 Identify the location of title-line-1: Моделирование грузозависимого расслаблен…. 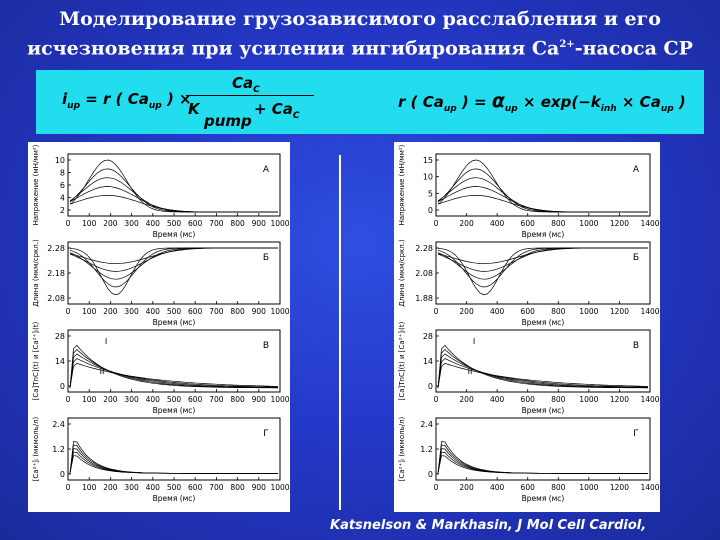
(360, 19).